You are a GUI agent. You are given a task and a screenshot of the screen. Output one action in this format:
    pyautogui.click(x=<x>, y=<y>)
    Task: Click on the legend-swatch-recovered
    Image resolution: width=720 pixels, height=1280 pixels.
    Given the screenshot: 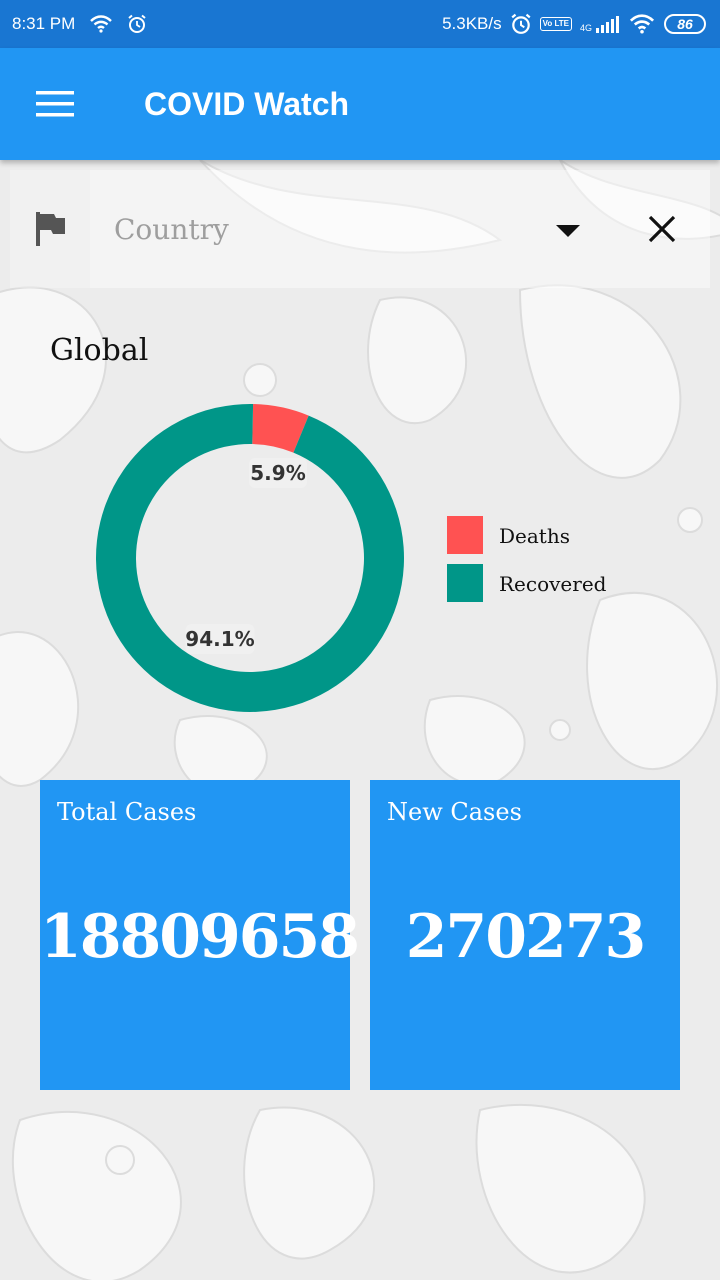 What is the action you would take?
    pyautogui.click(x=465, y=583)
    